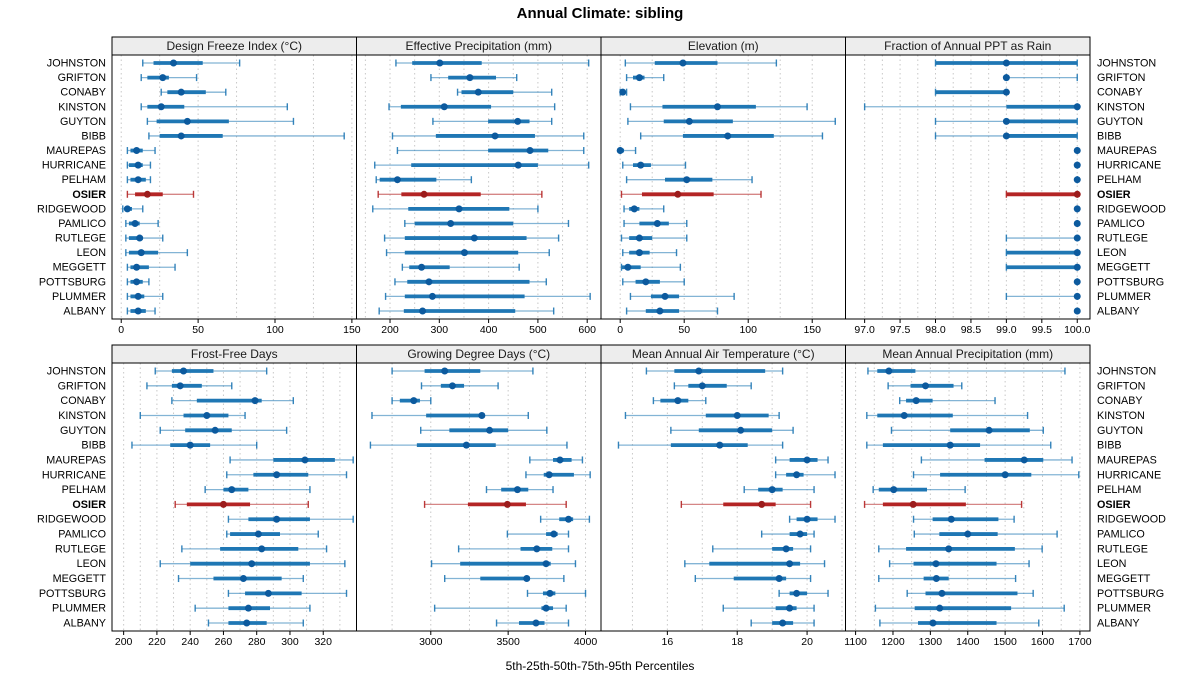  What do you see at coordinates (556, 593) in the screenshot?
I see `percentile-row-growing-degree-days-c-pottsburg` at bounding box center [556, 593].